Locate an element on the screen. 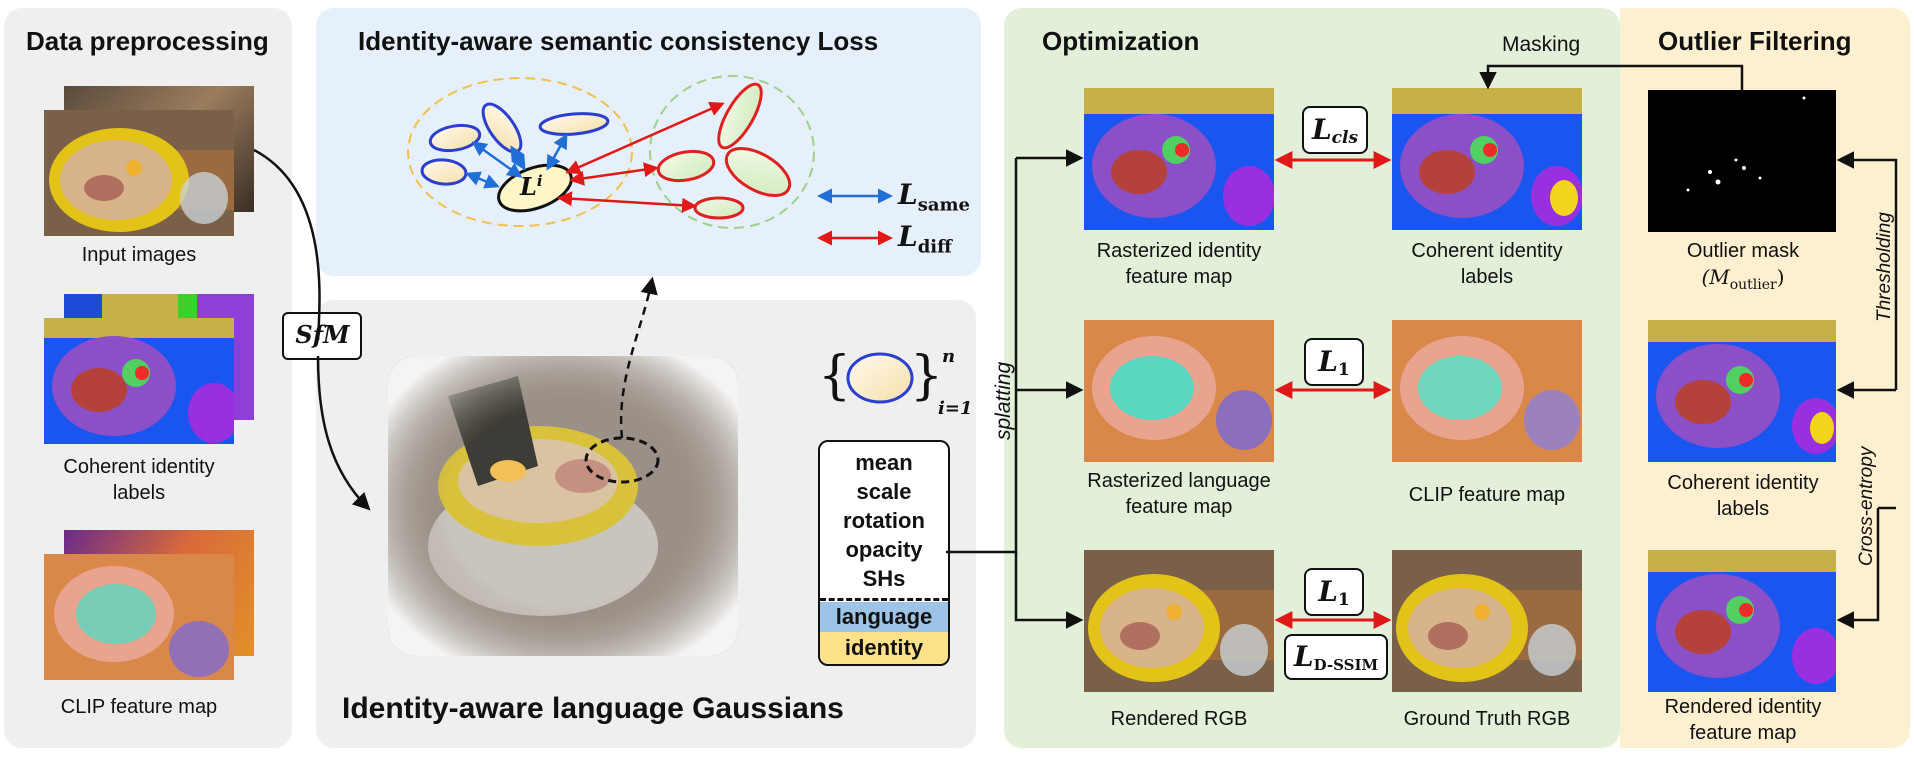  attribute-divider is located at coordinates (884, 599).